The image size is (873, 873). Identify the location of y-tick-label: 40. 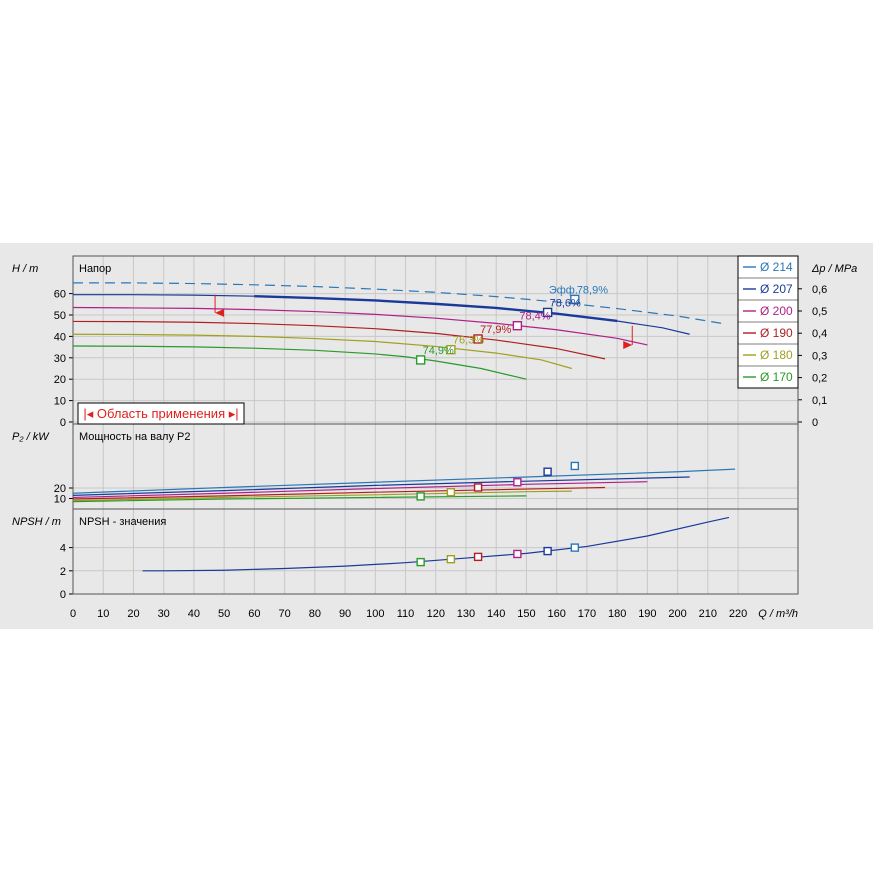
(60, 337).